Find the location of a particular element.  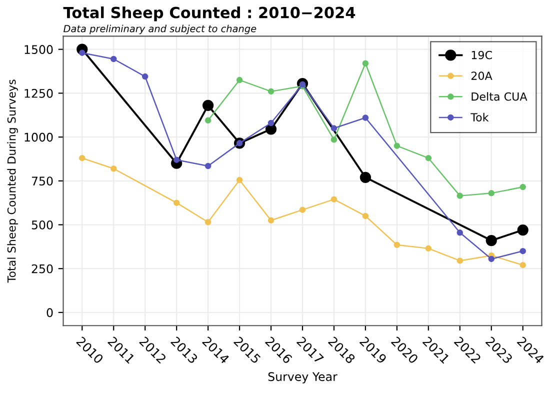

y-tick-label: 250 is located at coordinates (42, 269).